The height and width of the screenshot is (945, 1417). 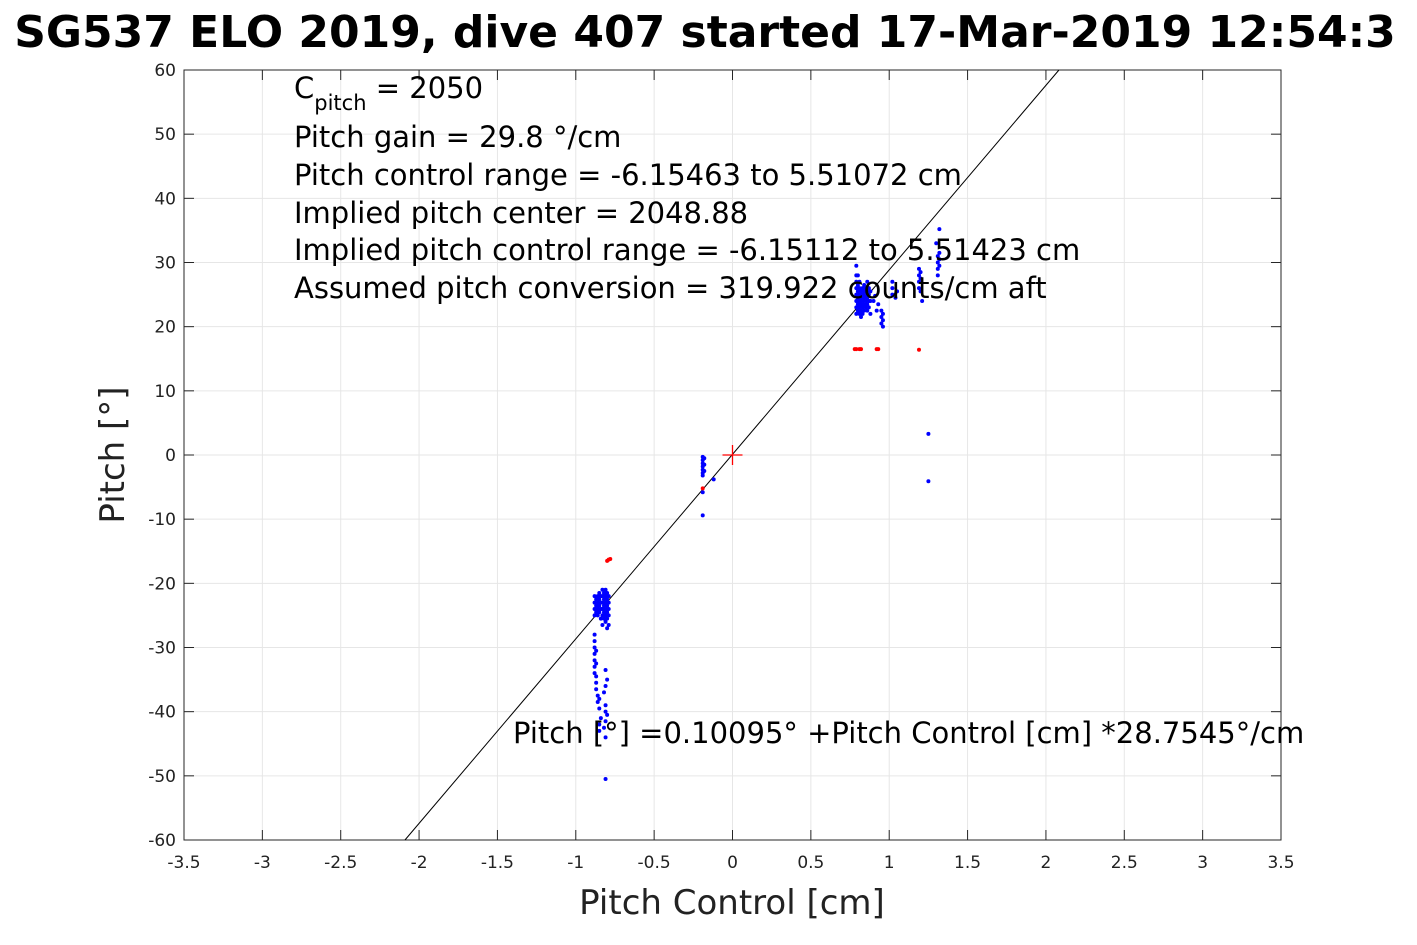 What do you see at coordinates (113, 454) in the screenshot?
I see `y-axis-label: Pitch [°]` at bounding box center [113, 454].